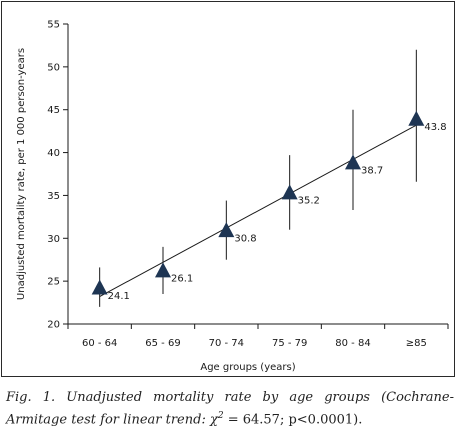 The height and width of the screenshot is (434, 458). I want to click on data-label: 24.1, so click(119, 296).